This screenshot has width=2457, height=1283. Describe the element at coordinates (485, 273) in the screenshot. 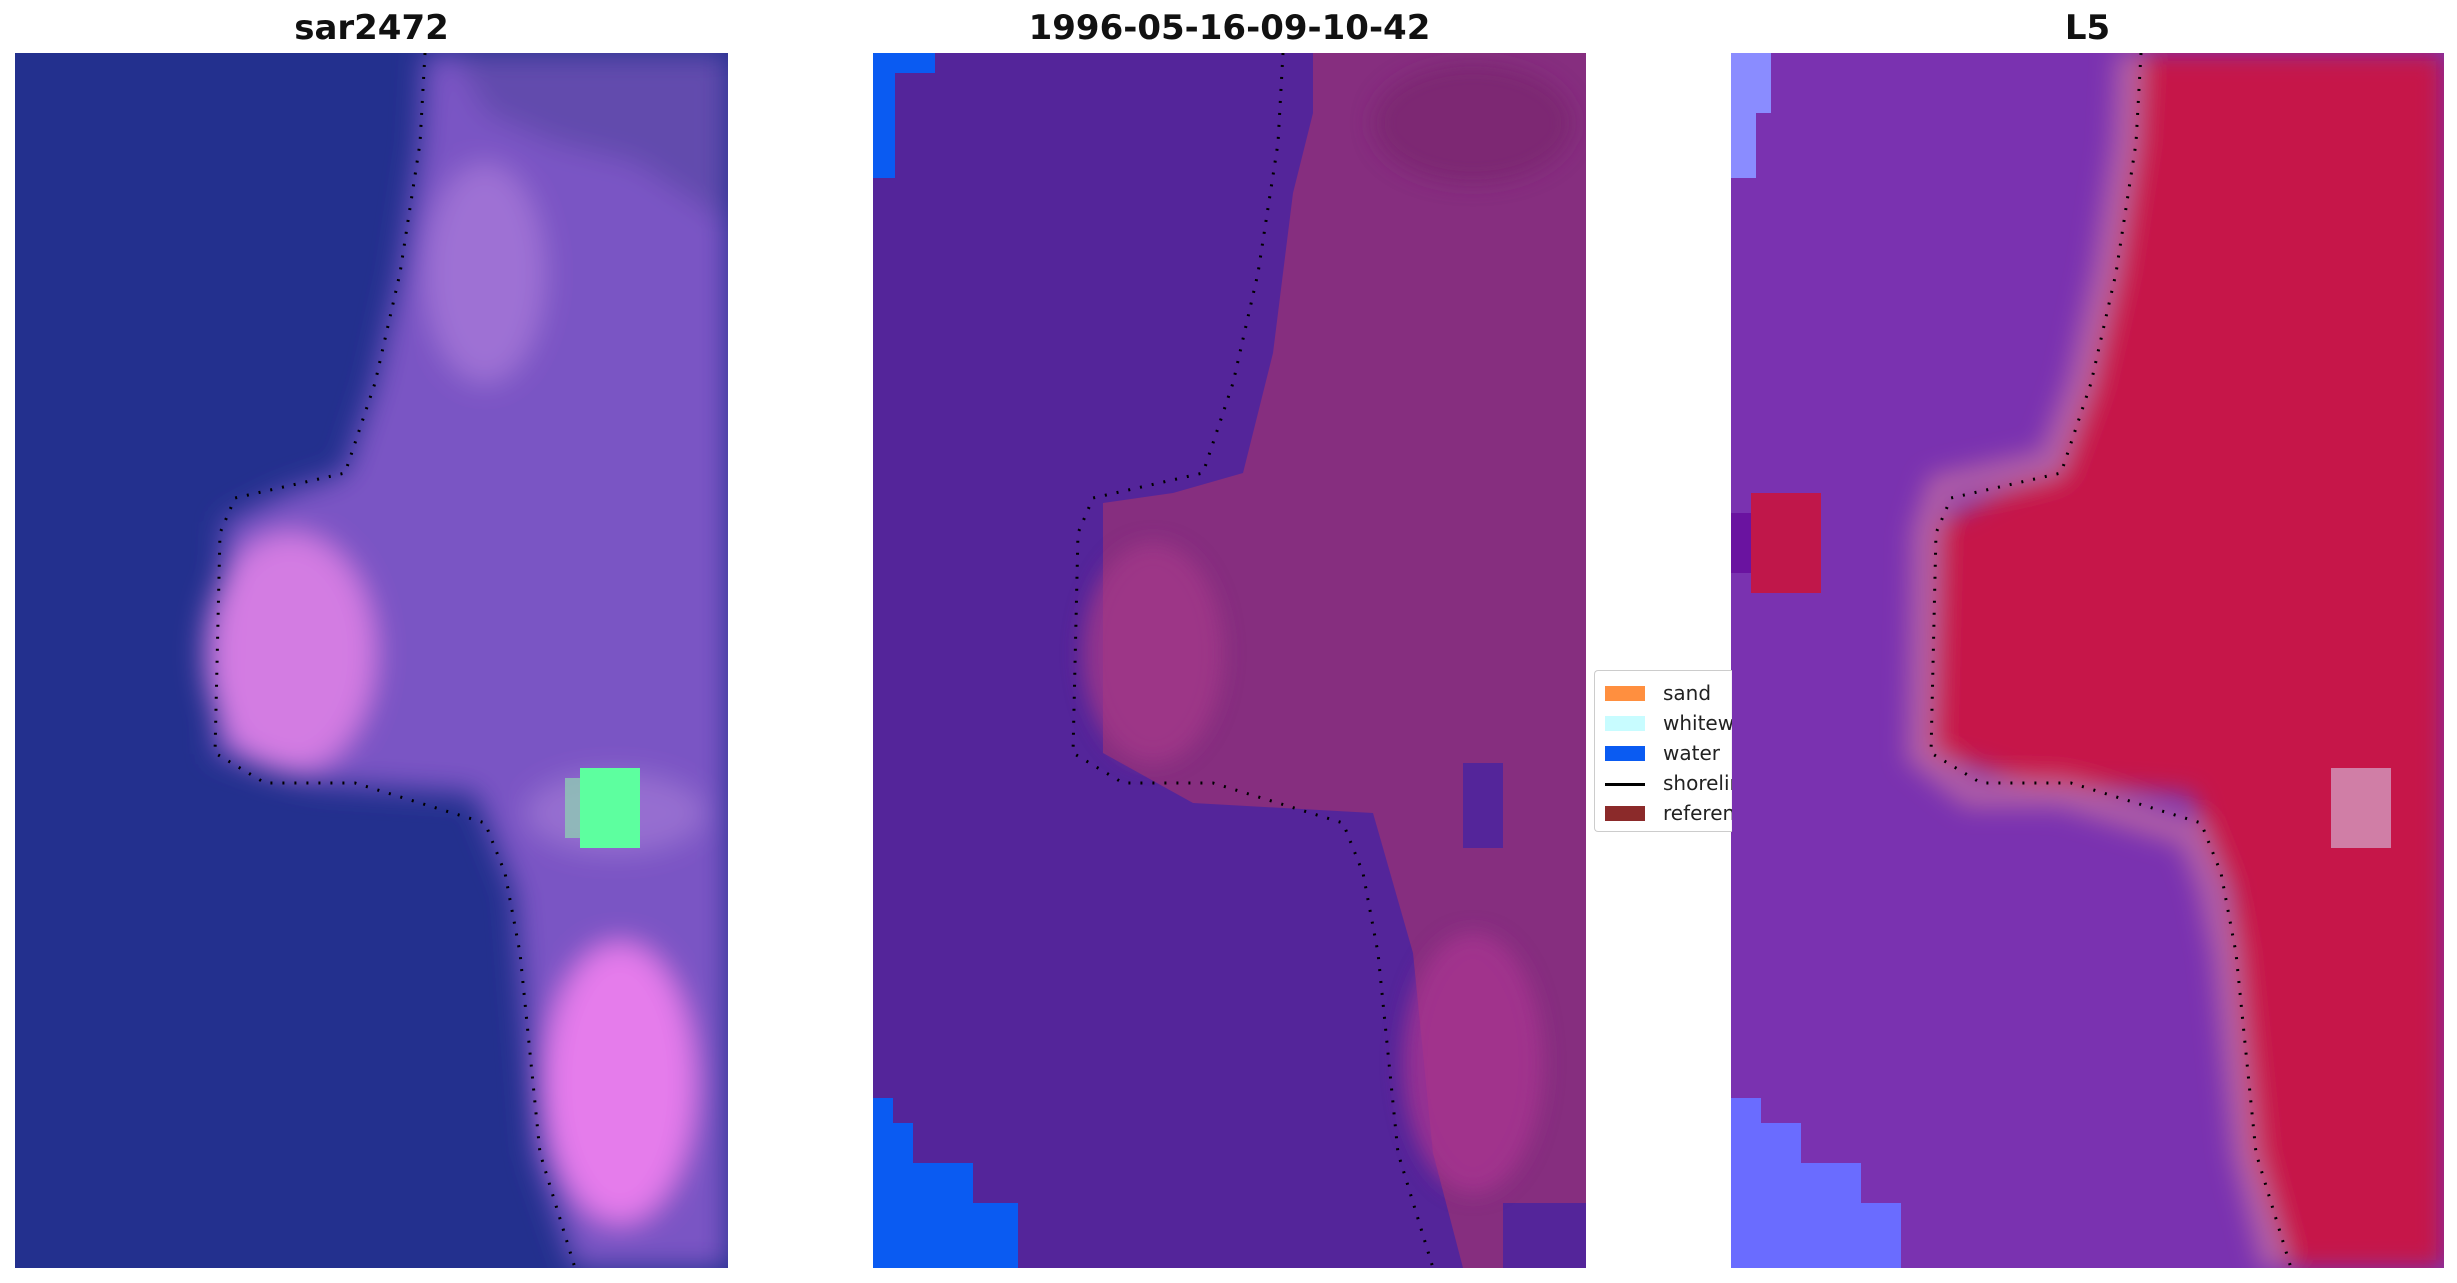

I see `land-highlight` at that location.